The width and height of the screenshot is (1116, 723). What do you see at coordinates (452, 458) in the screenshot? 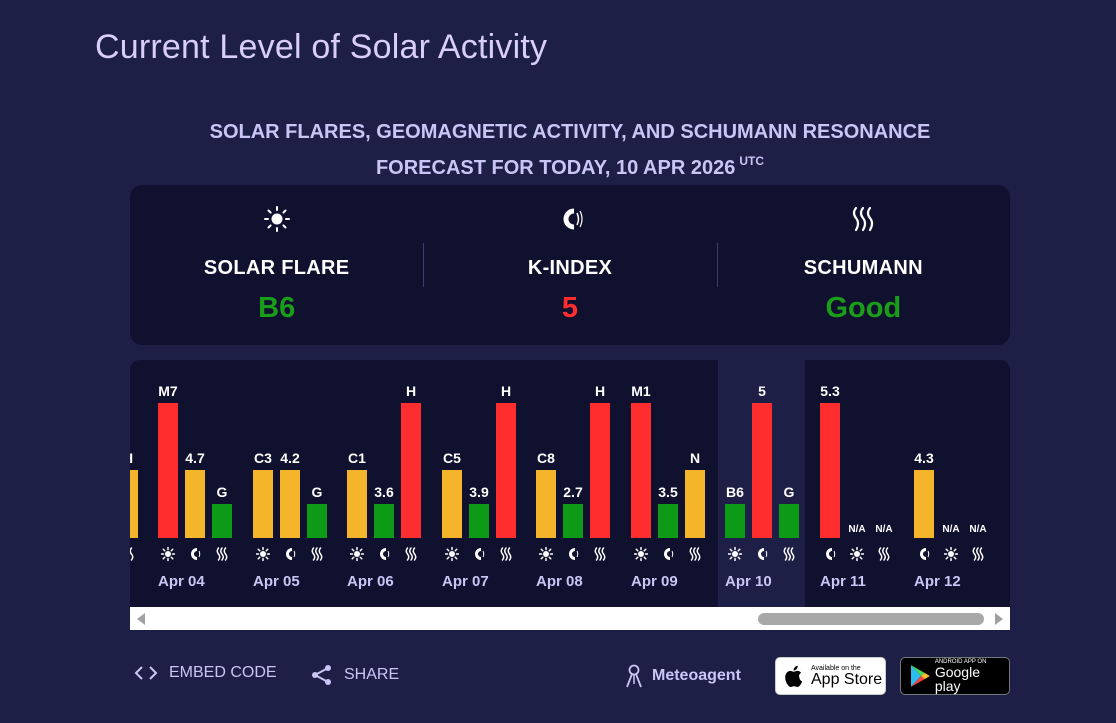
I see `flare-bar-label: C5` at bounding box center [452, 458].